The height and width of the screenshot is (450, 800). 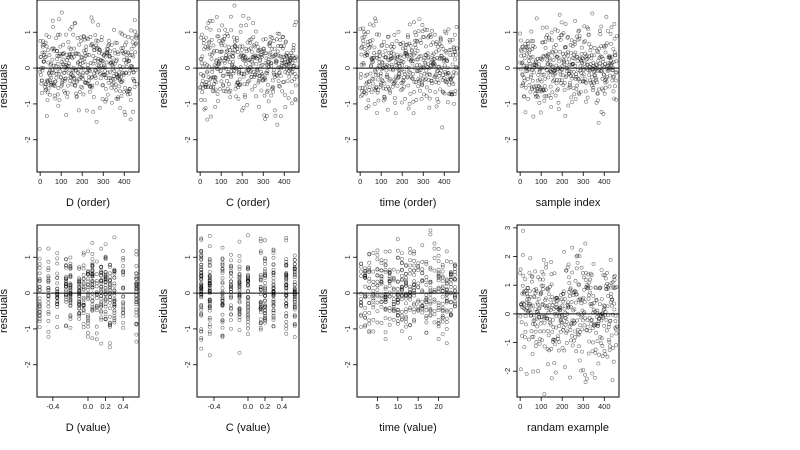 I want to click on y-tick-label: 0, so click(x=347, y=293).